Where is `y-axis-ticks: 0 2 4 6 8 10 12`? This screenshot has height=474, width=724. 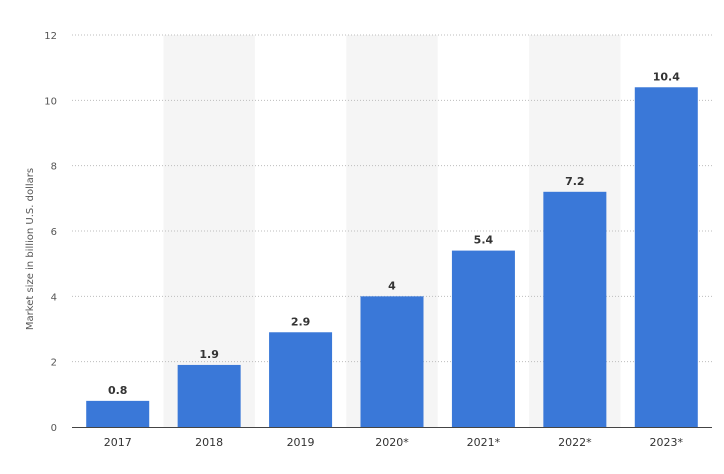
y-axis-ticks: 0 2 4 6 8 10 12 is located at coordinates (50, 232).